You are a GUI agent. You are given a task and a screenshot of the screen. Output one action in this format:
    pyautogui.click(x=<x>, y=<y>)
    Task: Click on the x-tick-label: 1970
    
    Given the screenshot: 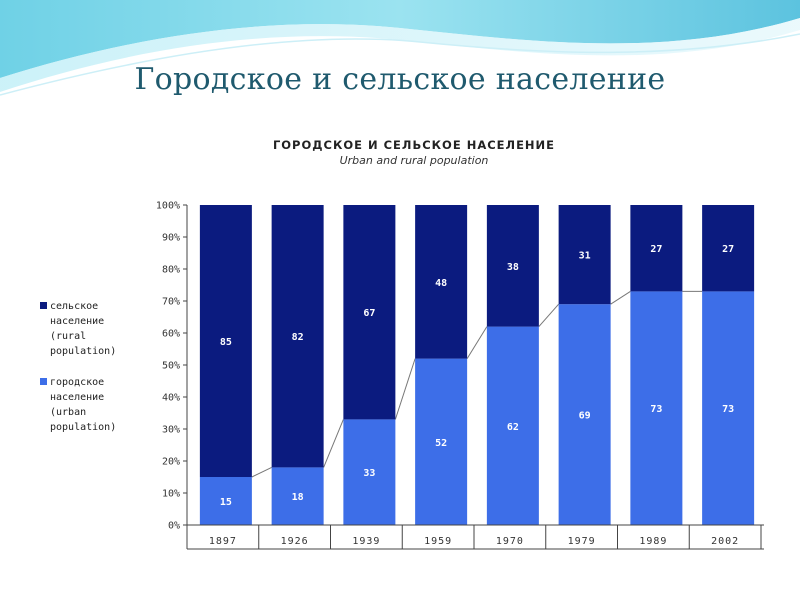 What is the action you would take?
    pyautogui.click(x=510, y=541)
    